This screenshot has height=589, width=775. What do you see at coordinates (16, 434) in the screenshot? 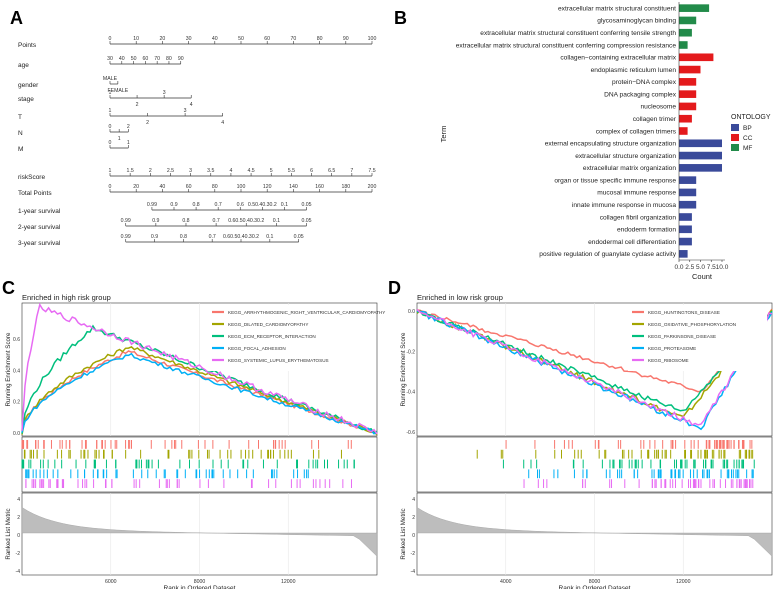
I see `y-tick-label: 0.0` at bounding box center [16, 434].